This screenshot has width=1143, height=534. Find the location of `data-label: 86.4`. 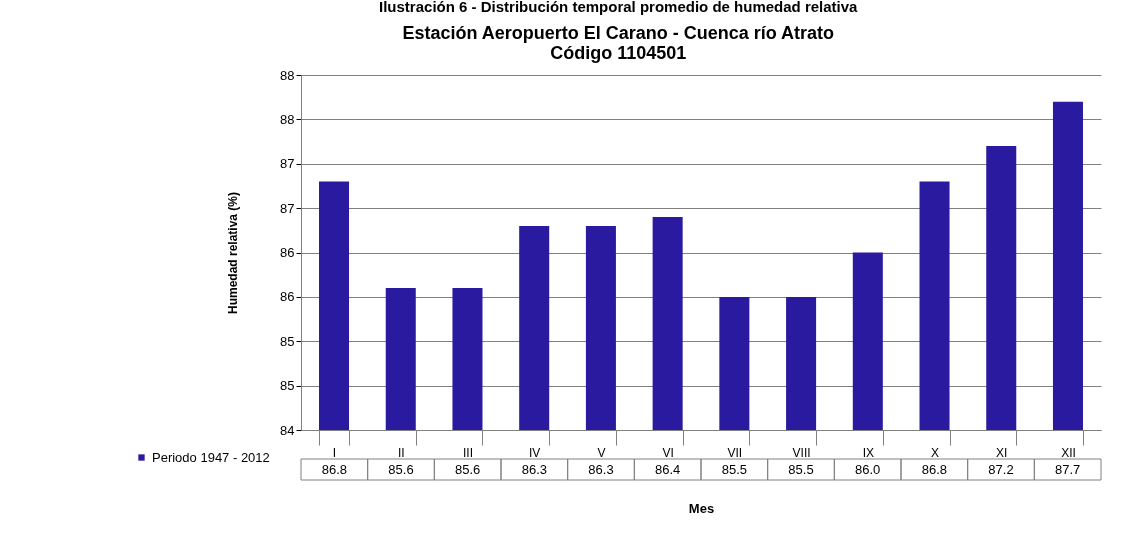

data-label: 86.4 is located at coordinates (668, 469).